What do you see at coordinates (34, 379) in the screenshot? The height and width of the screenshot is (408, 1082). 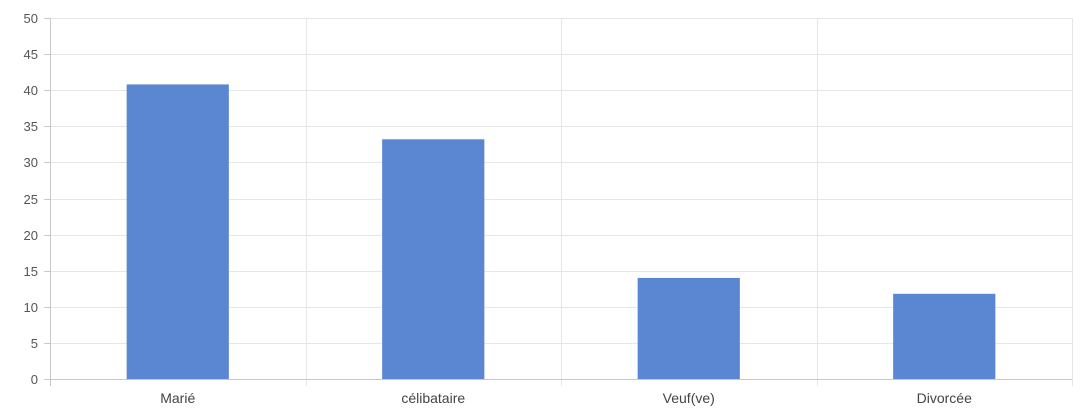 I see `y-tick-label: 0` at bounding box center [34, 379].